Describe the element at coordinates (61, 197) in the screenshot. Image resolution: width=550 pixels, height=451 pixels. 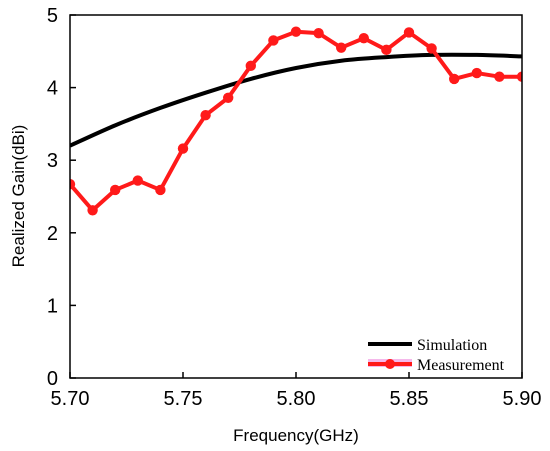
I see `y-axis: 0 1 2 3 4 5` at that location.